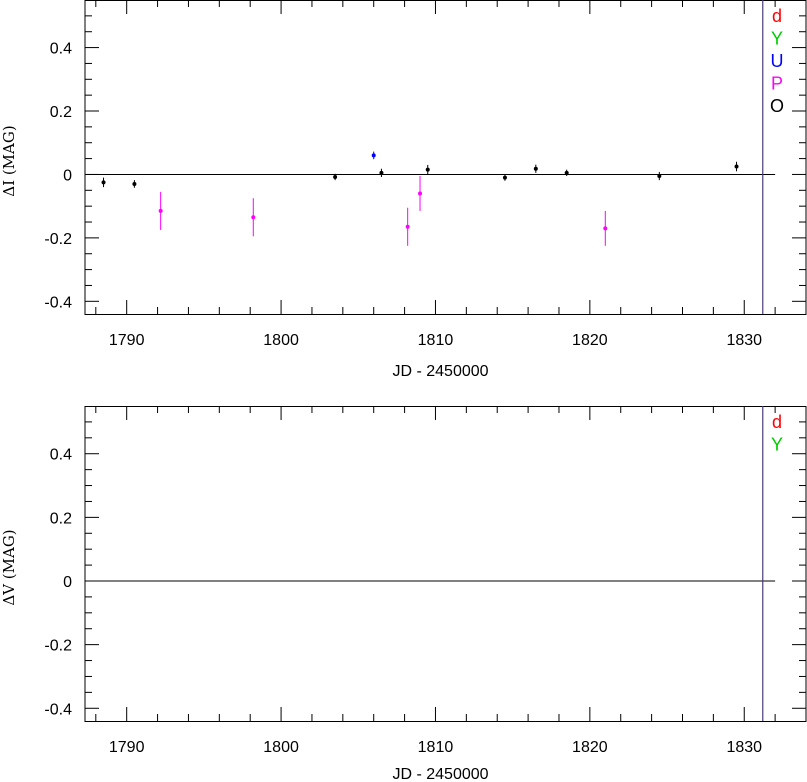  What do you see at coordinates (777, 84) in the screenshot?
I see `legend-entry-p: P` at bounding box center [777, 84].